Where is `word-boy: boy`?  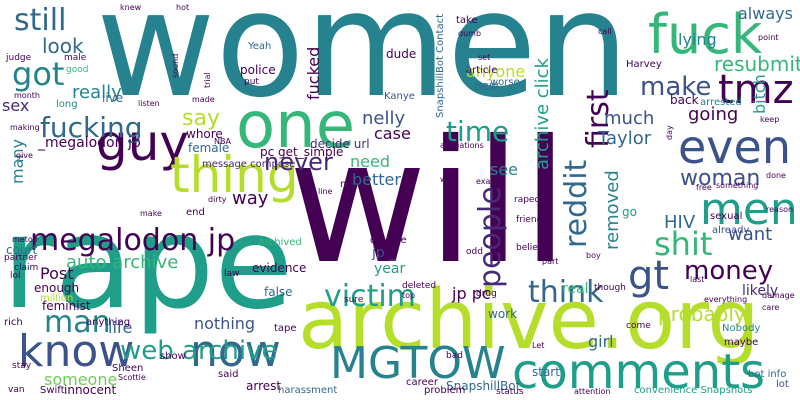
word-boy: boy is located at coordinates (593, 255).